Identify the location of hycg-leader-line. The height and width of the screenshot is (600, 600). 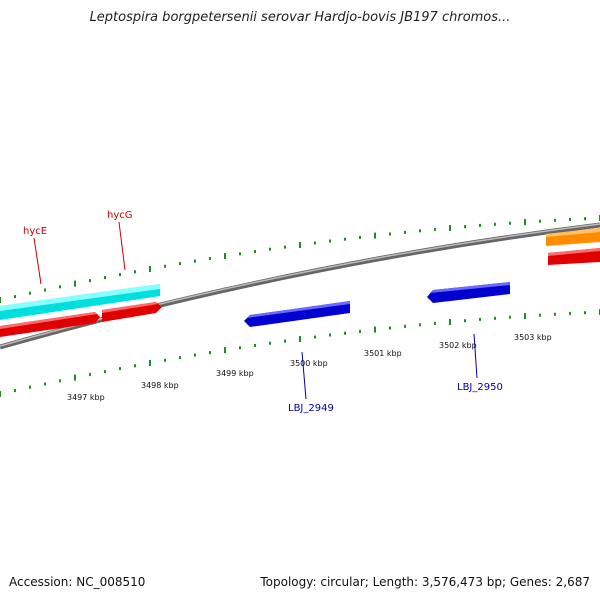
(122, 246).